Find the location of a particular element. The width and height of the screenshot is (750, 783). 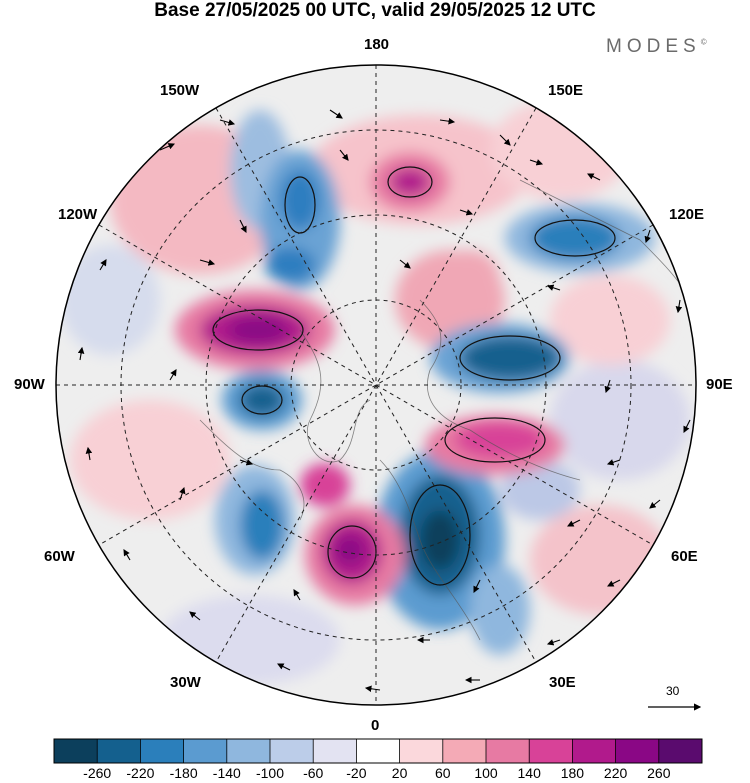

colorbar-tick-label: 140 is located at coordinates (529, 773).